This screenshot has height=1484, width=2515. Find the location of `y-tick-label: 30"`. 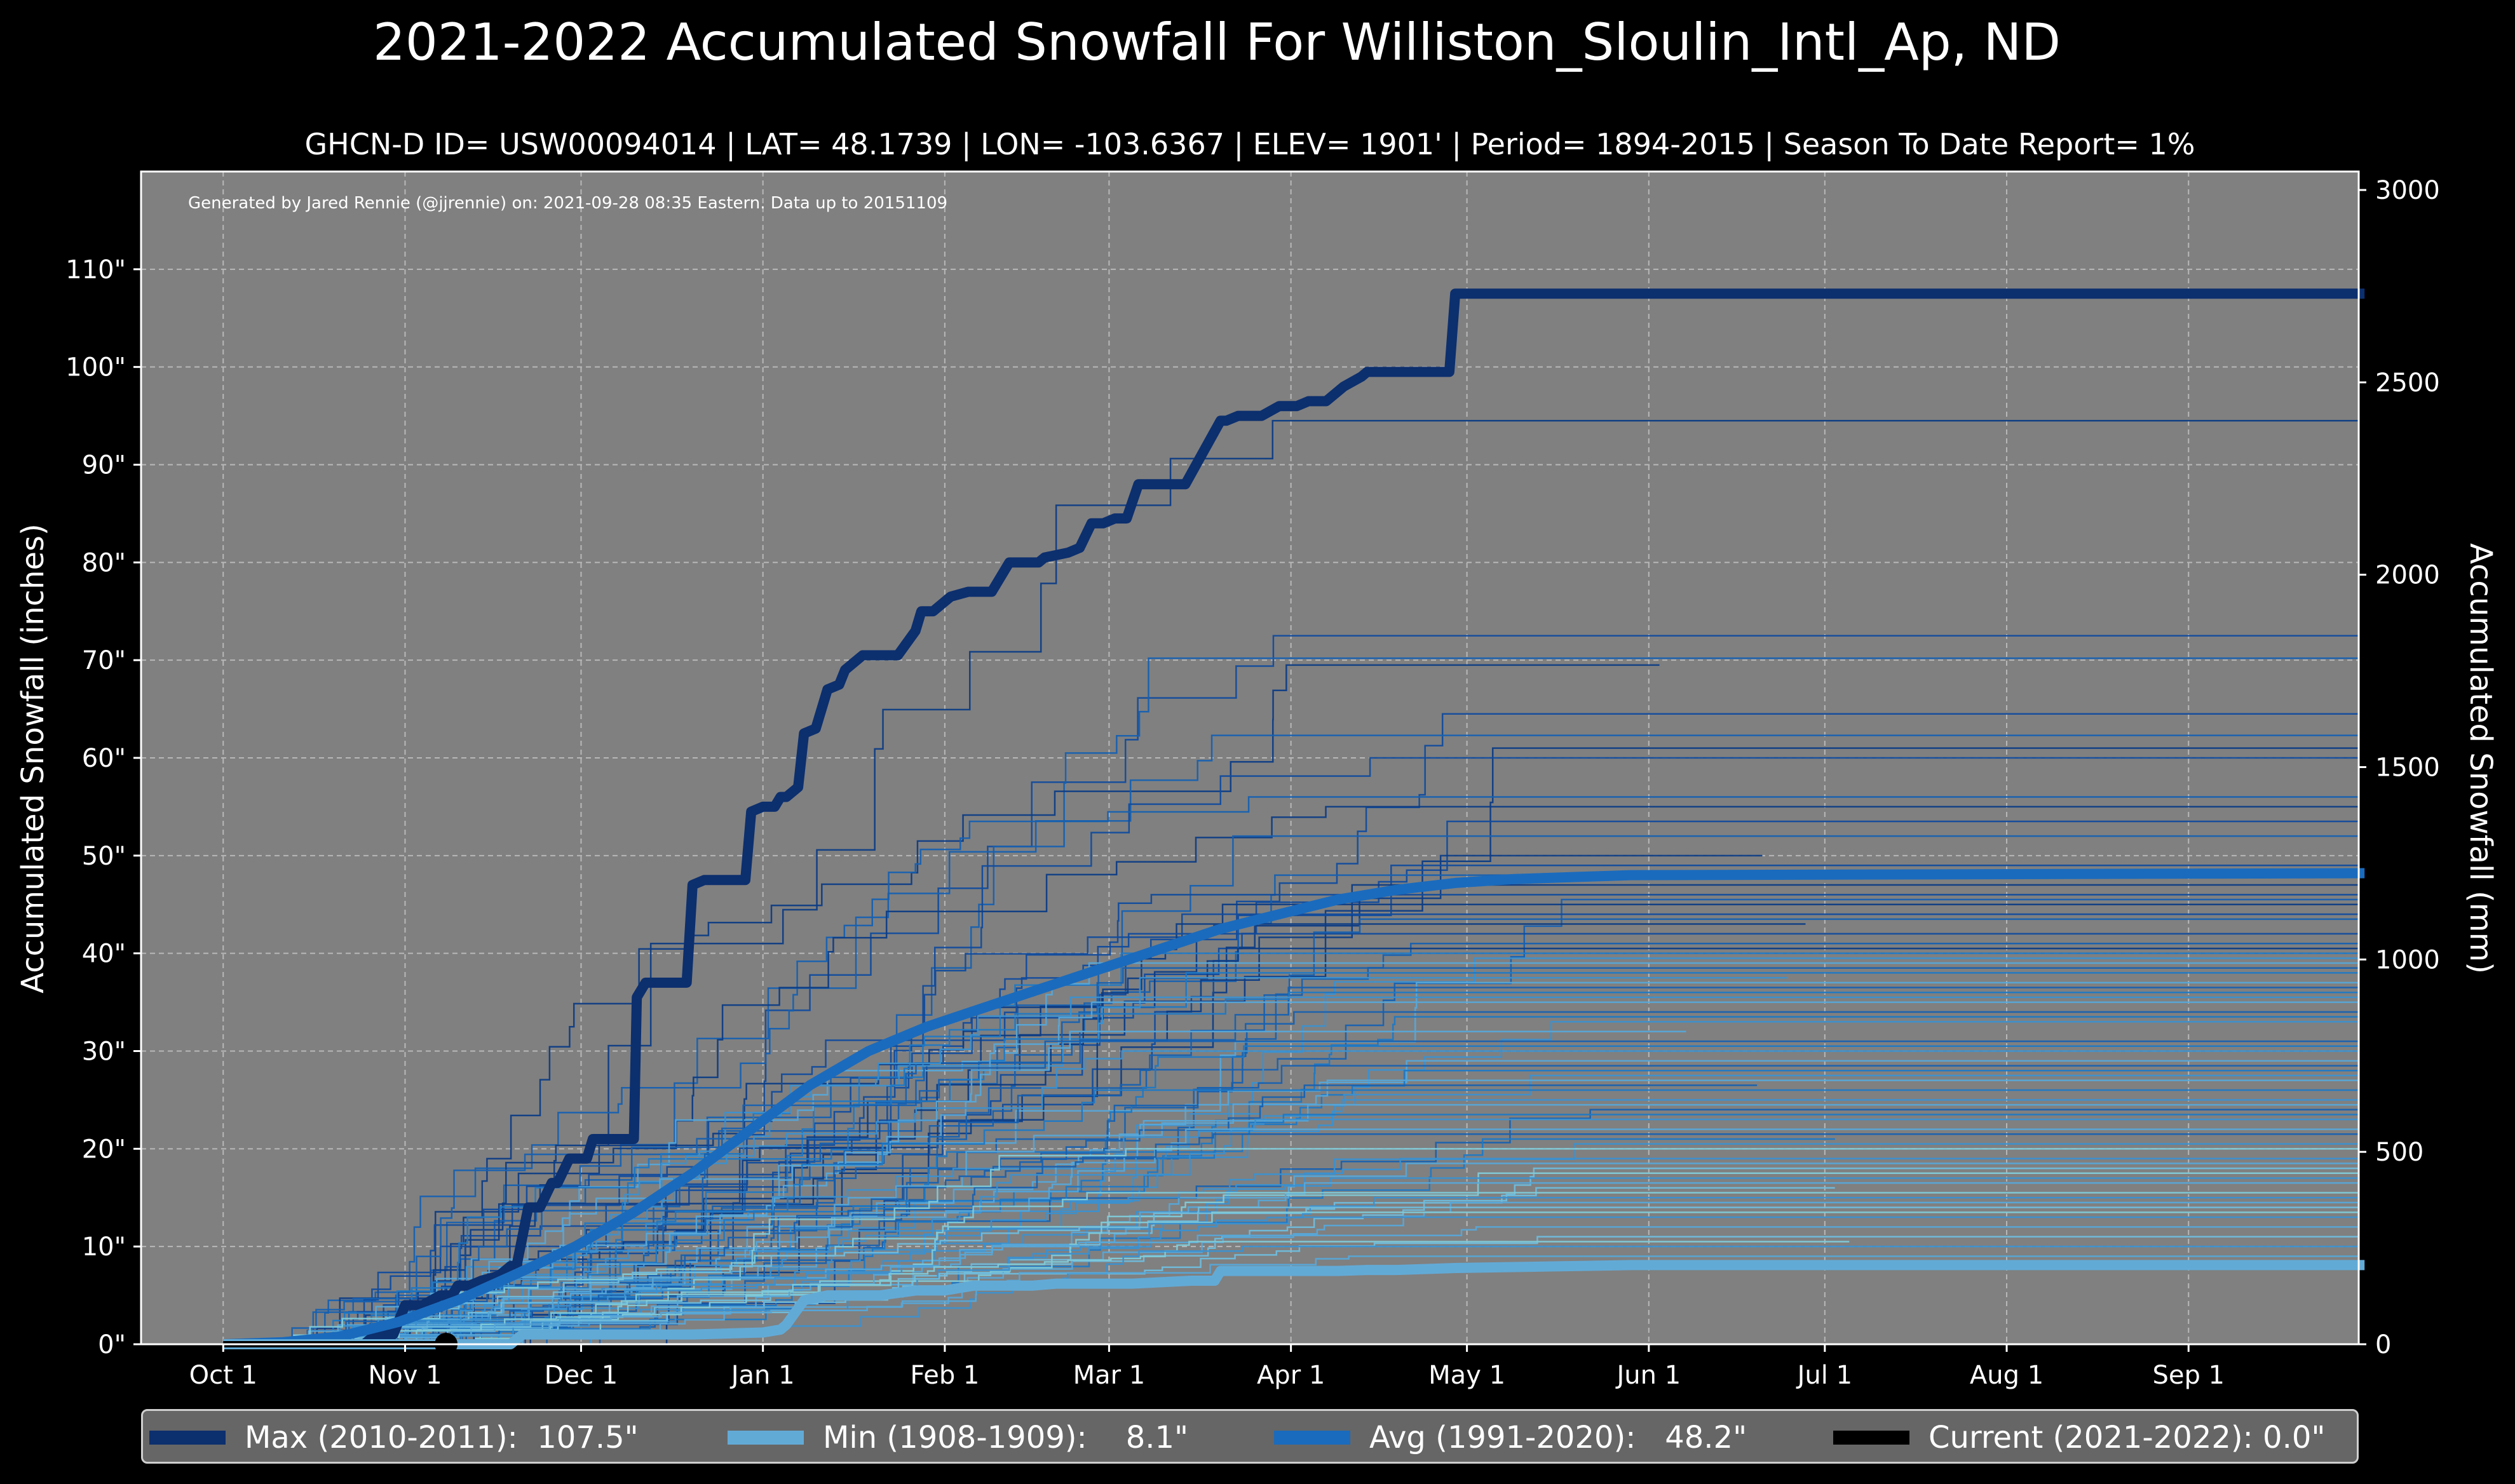

y-tick-label: 30" is located at coordinates (104, 1052).